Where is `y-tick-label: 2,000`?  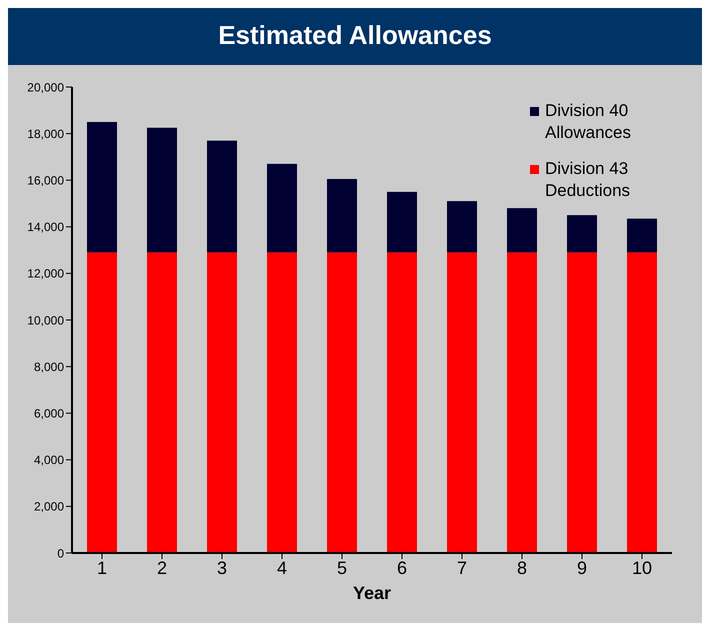 y-tick-label: 2,000 is located at coordinates (49, 507).